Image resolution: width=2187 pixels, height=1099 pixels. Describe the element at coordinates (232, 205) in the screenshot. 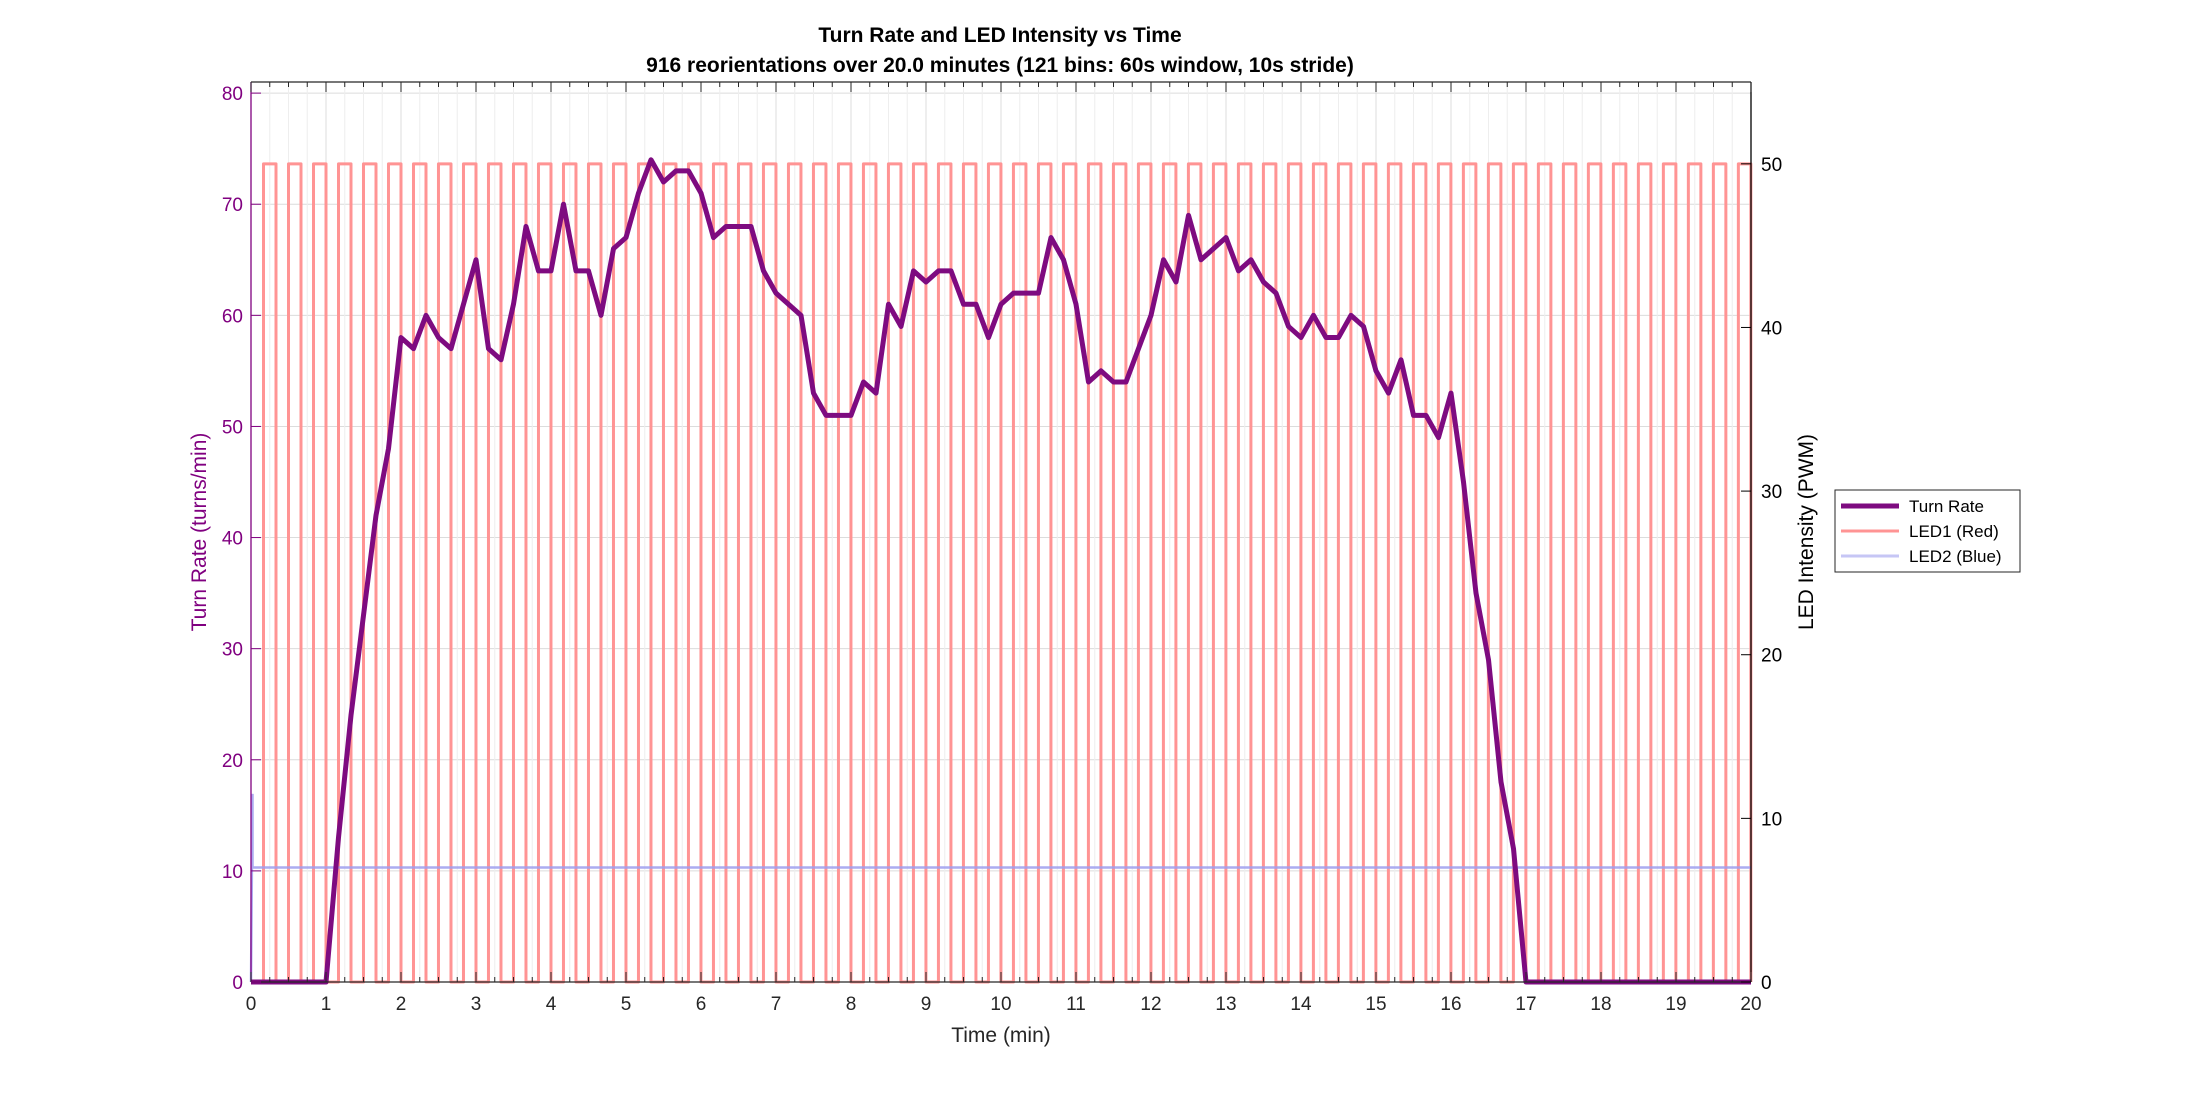

I see `y-tick-label-left: 70` at that location.